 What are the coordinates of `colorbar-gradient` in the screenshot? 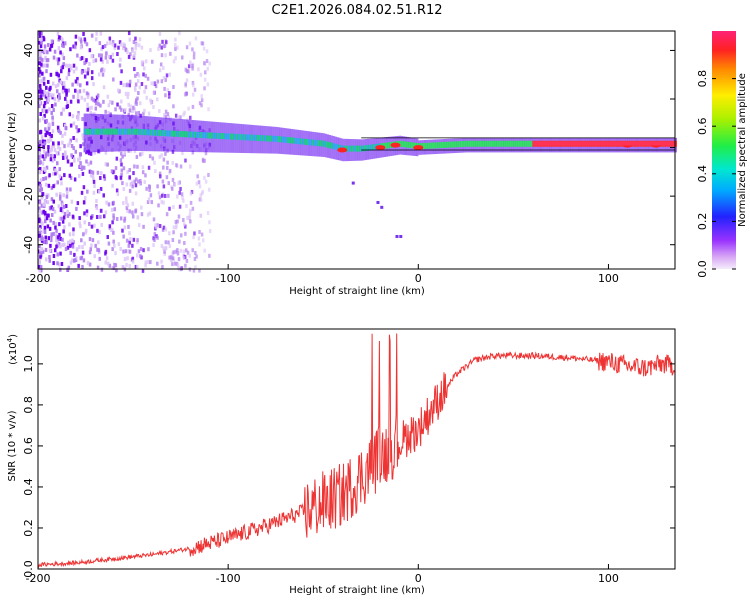 It's located at (724, 150).